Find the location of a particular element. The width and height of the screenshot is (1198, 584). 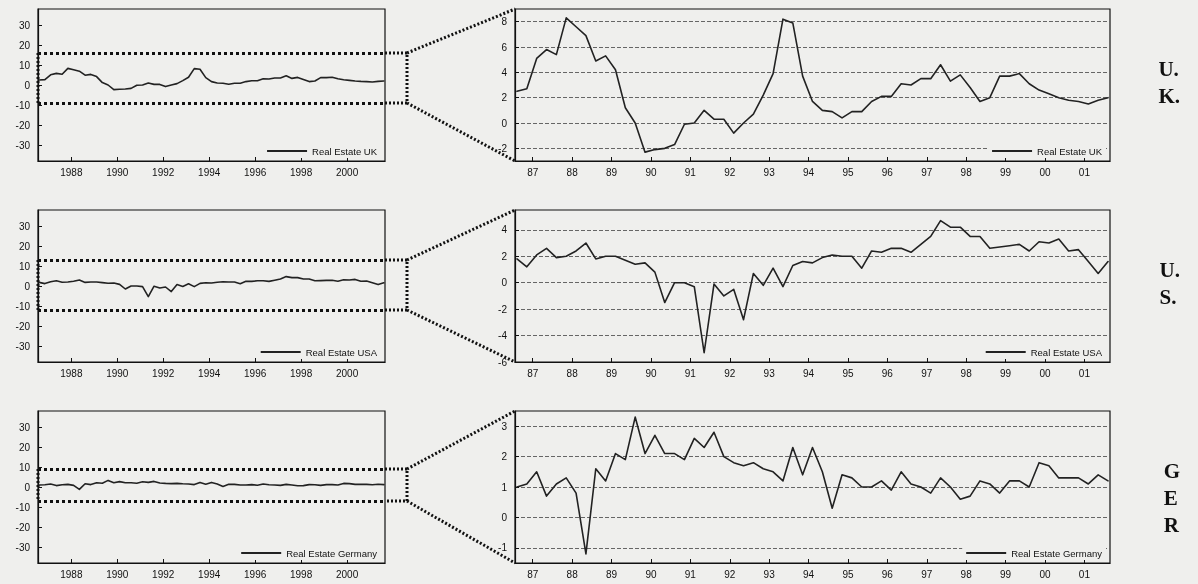

y-tick-label: -2 is located at coordinates (503, 148).